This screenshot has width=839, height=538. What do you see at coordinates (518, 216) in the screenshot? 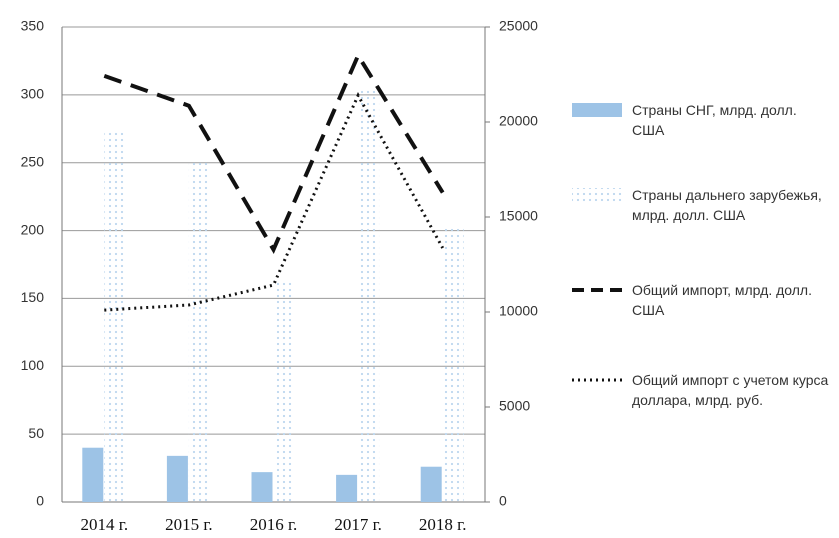
I see `y2-tick-label: 15000` at bounding box center [518, 216].